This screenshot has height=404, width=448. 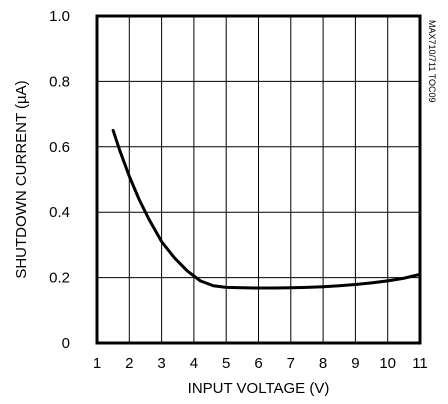 I want to click on x-axis-title: INPUT VOLTAGE (V), so click(x=259, y=388).